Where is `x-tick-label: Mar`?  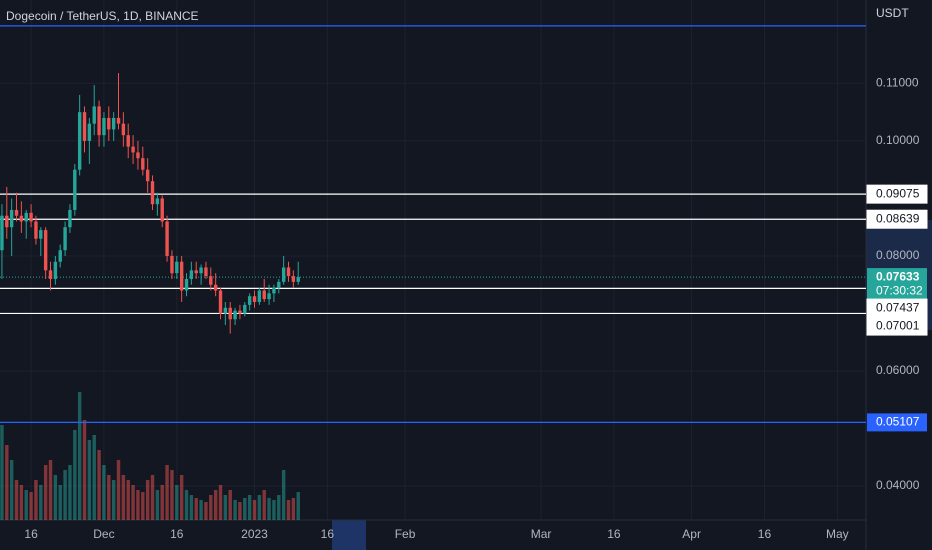 x-tick-label: Mar is located at coordinates (541, 534).